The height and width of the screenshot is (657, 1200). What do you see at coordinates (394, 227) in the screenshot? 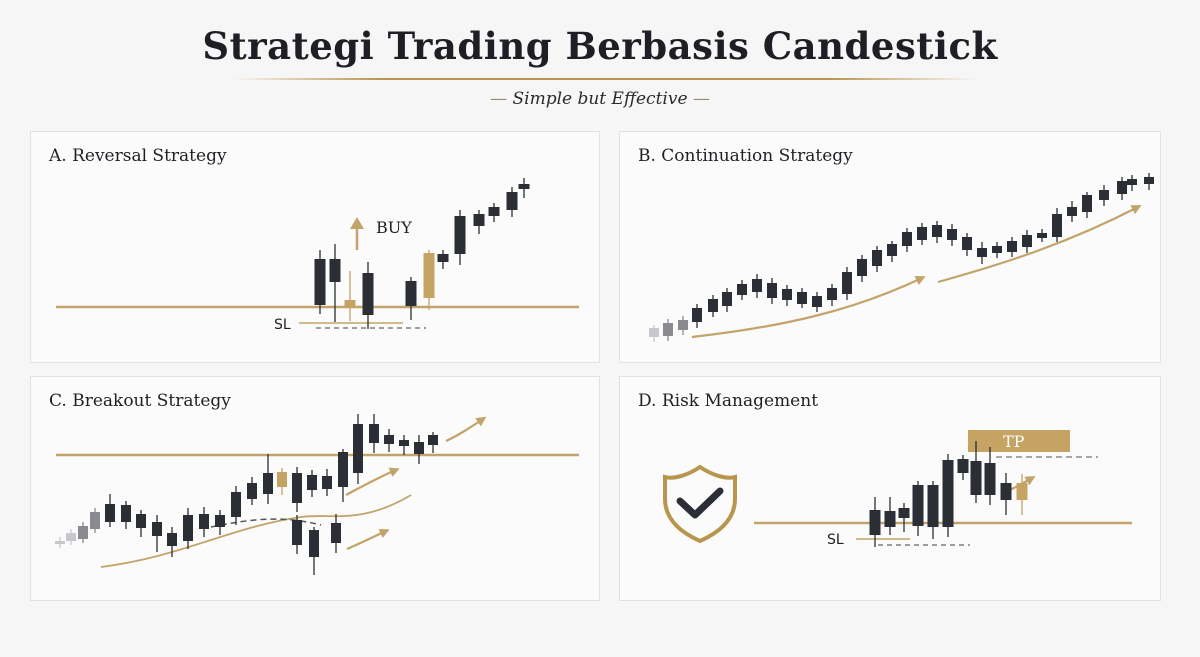
I see `buy-label: BUY` at bounding box center [394, 227].